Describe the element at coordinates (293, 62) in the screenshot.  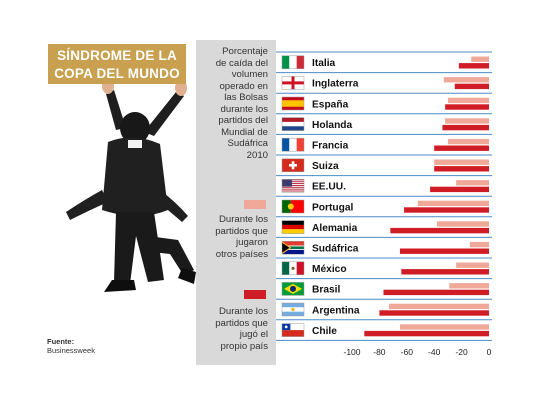
I see `italy-flag-icon` at that location.